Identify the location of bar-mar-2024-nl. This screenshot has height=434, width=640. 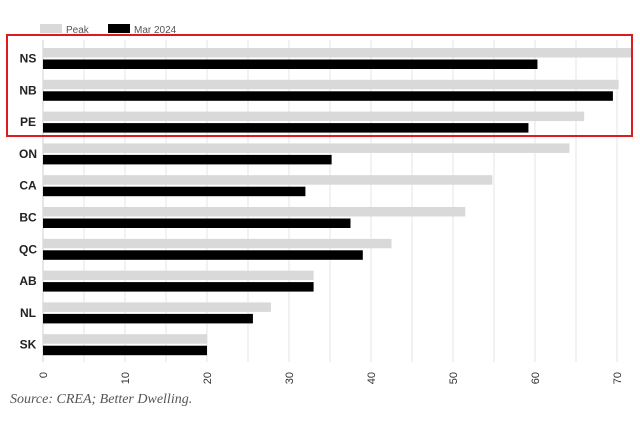
(148, 318).